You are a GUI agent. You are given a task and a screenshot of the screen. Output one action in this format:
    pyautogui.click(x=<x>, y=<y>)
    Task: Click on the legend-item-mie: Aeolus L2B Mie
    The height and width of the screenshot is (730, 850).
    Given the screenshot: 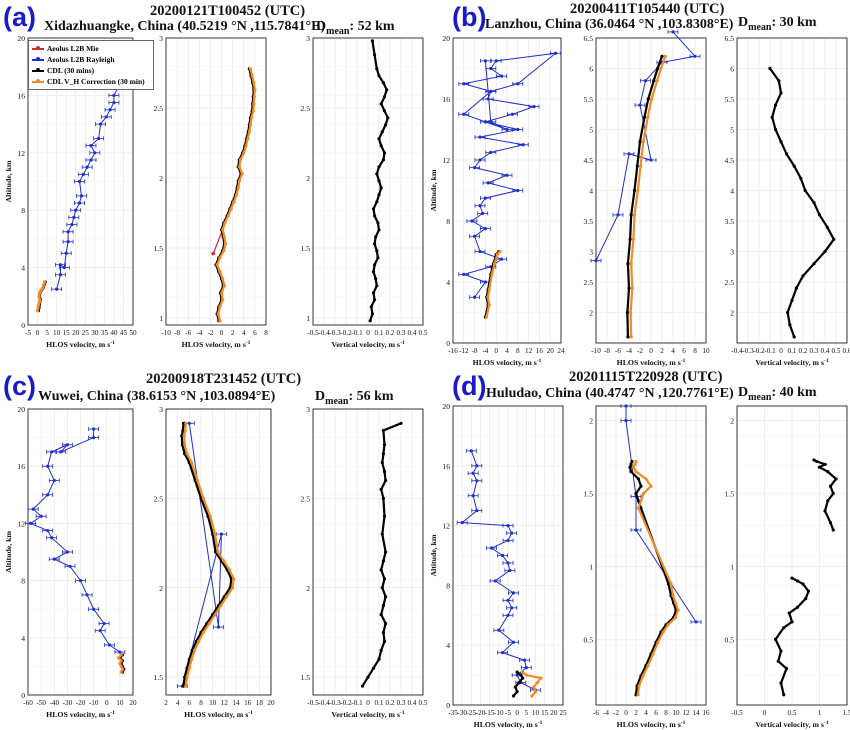 What is the action you would take?
    pyautogui.click(x=91, y=48)
    